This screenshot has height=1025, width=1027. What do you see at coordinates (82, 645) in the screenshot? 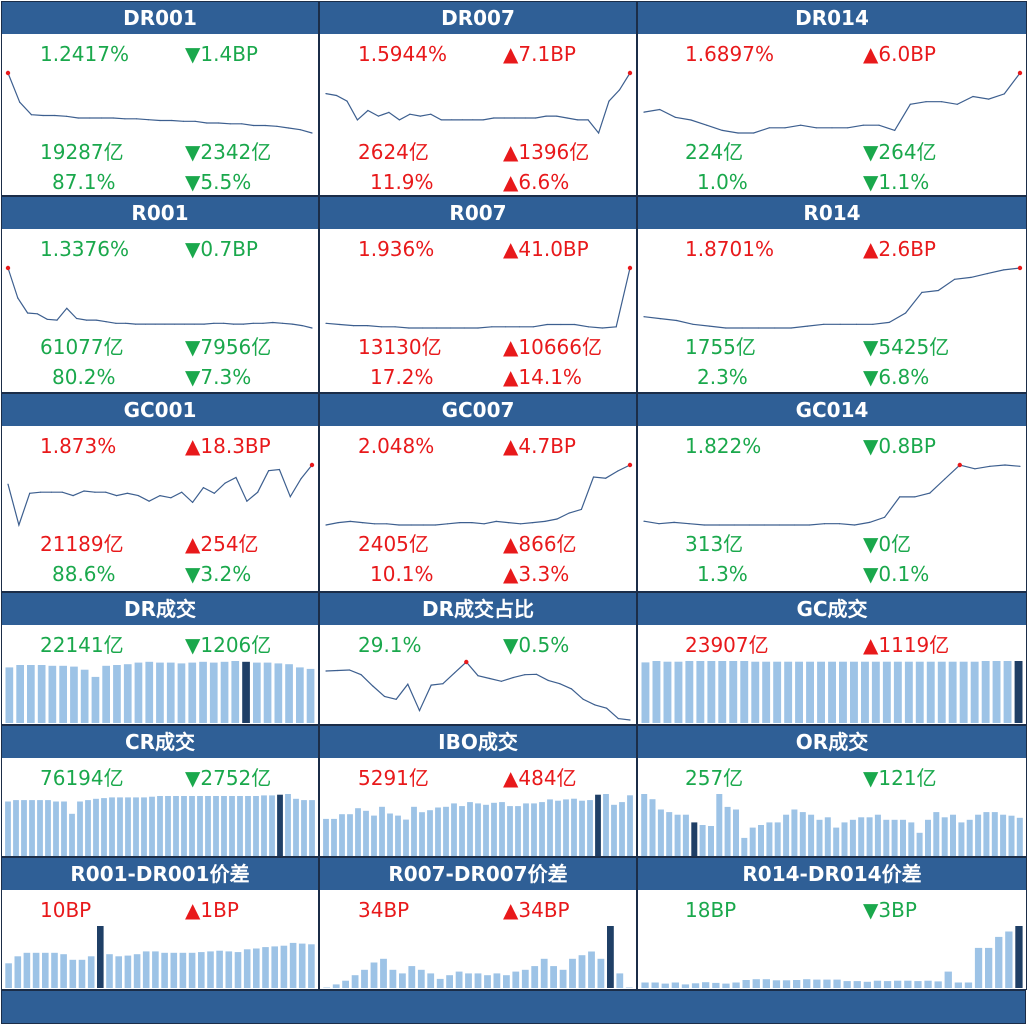
I see `primary-value: 22141亿` at bounding box center [82, 645].